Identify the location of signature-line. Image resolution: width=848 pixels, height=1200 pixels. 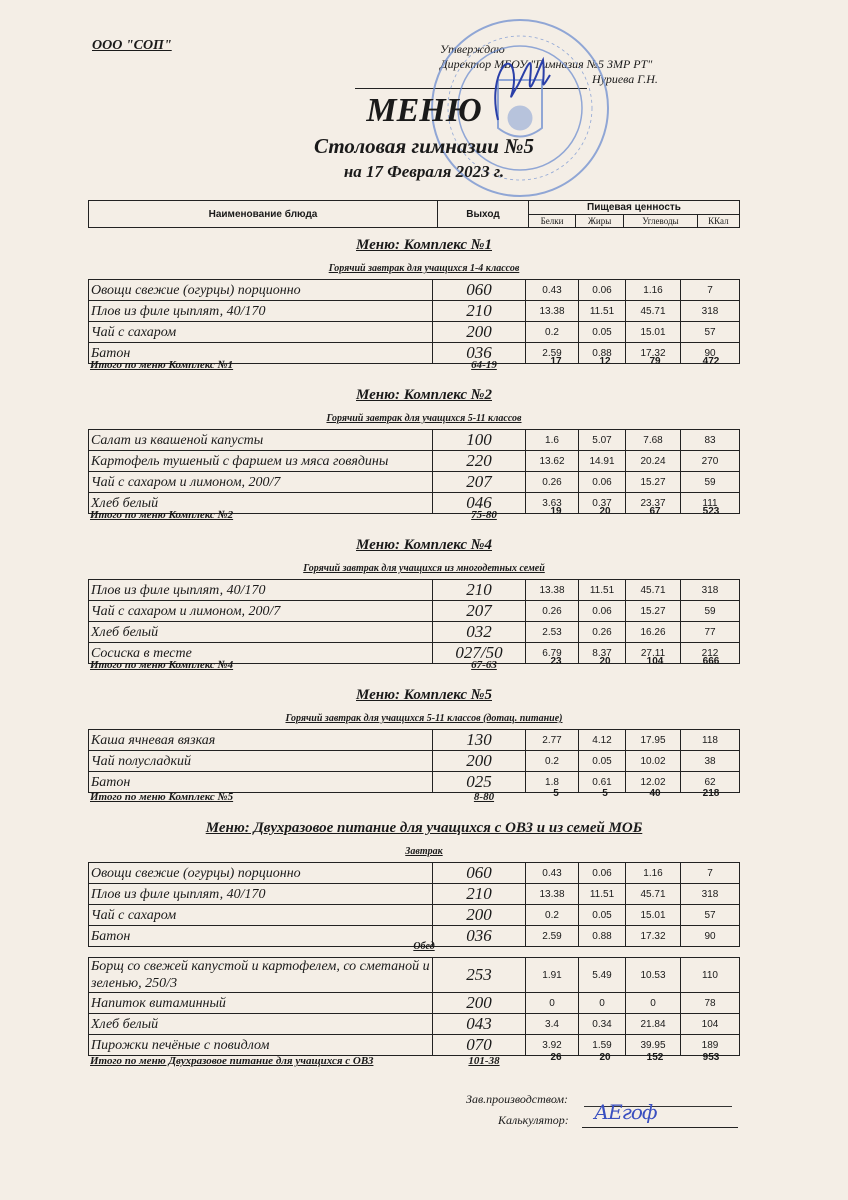
(471, 88).